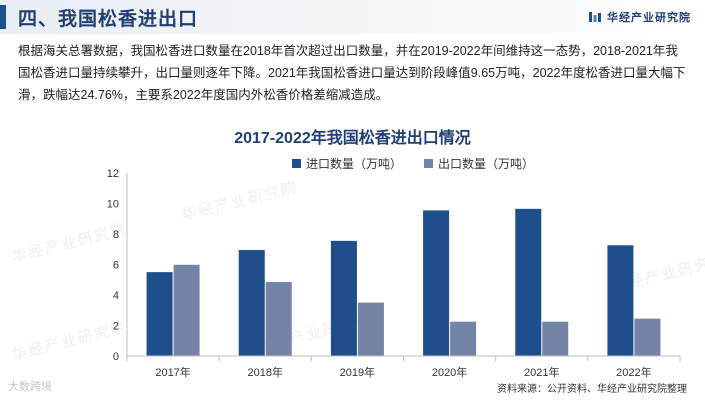 The height and width of the screenshot is (400, 705). What do you see at coordinates (354, 164) in the screenshot?
I see `legend-label-import: 进口数量（万吨）` at bounding box center [354, 164].